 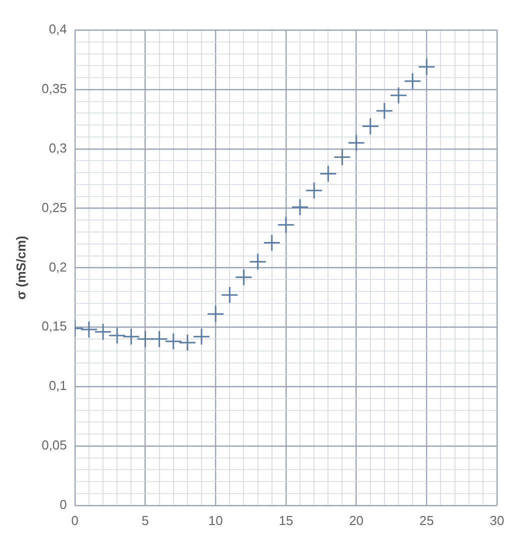 What do you see at coordinates (54, 207) in the screenshot?
I see `y-tick-label: 0,25` at bounding box center [54, 207].